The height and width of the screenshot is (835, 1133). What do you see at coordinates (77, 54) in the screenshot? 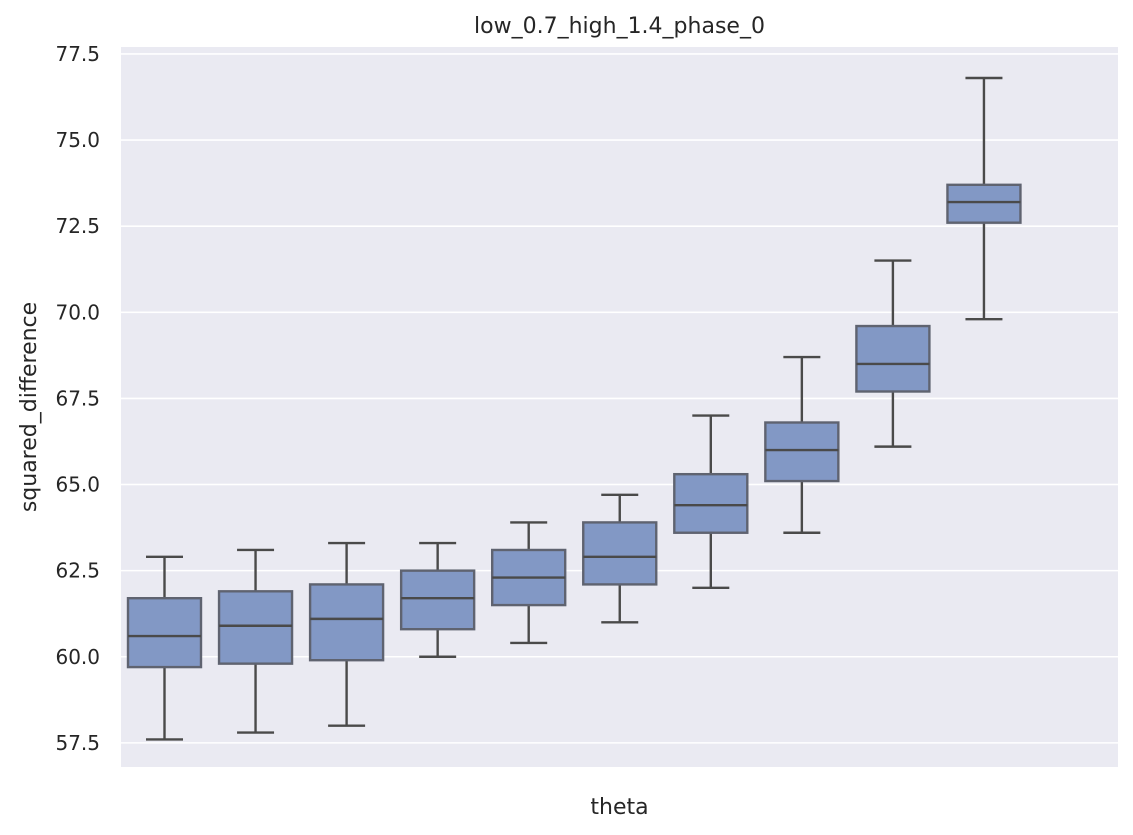
I see `y-tick-label: 77.5` at bounding box center [77, 54].